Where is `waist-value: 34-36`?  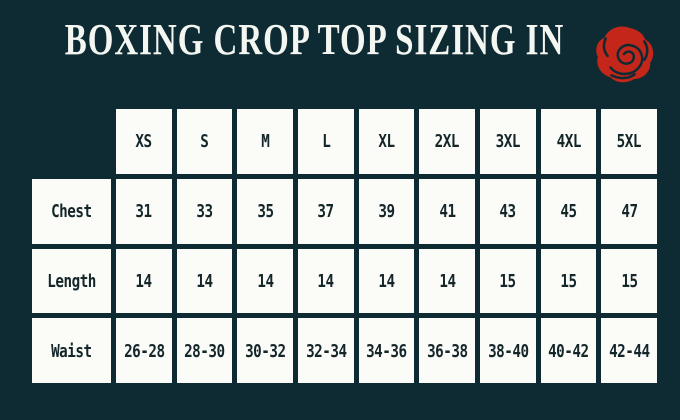
waist-value: 34-36 is located at coordinates (386, 350).